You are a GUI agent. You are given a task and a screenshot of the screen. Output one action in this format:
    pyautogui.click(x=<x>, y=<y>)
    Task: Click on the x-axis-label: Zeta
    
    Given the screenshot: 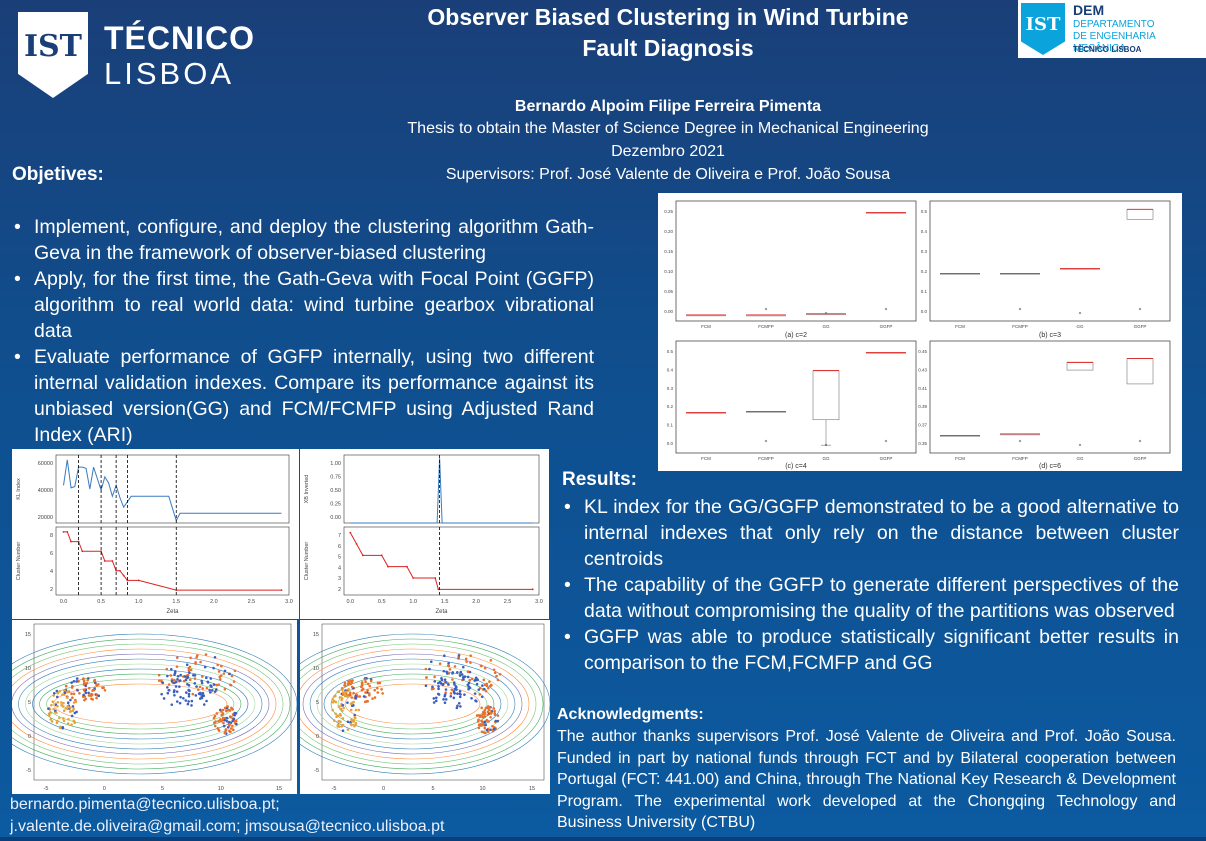 What is the action you would take?
    pyautogui.click(x=441, y=612)
    